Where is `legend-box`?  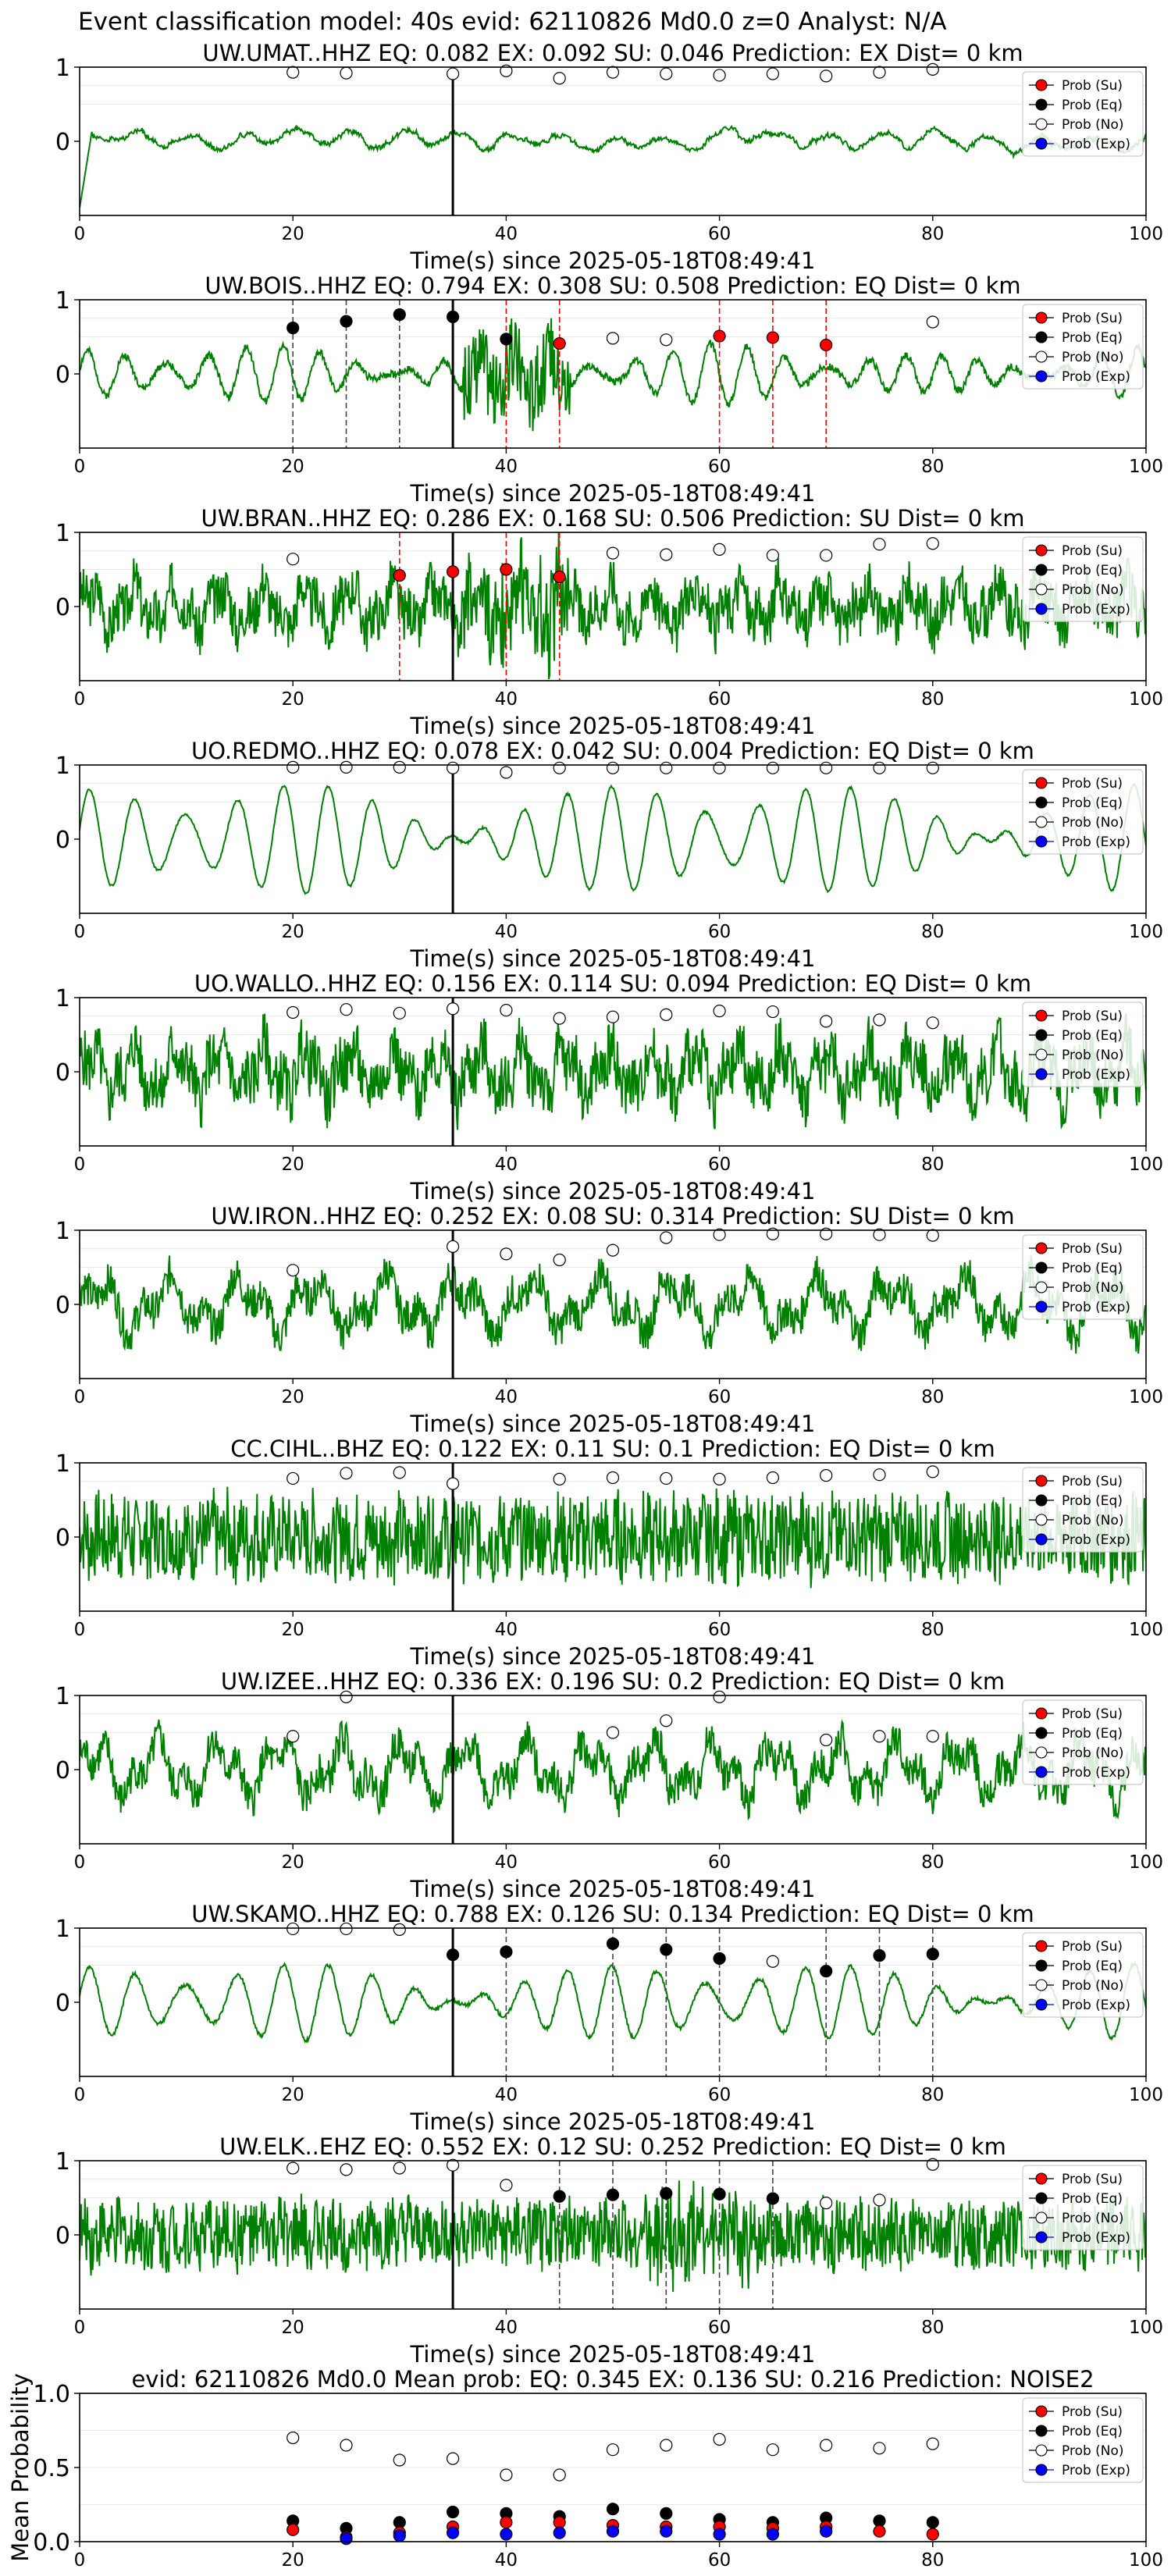
legend-box is located at coordinates (1083, 579).